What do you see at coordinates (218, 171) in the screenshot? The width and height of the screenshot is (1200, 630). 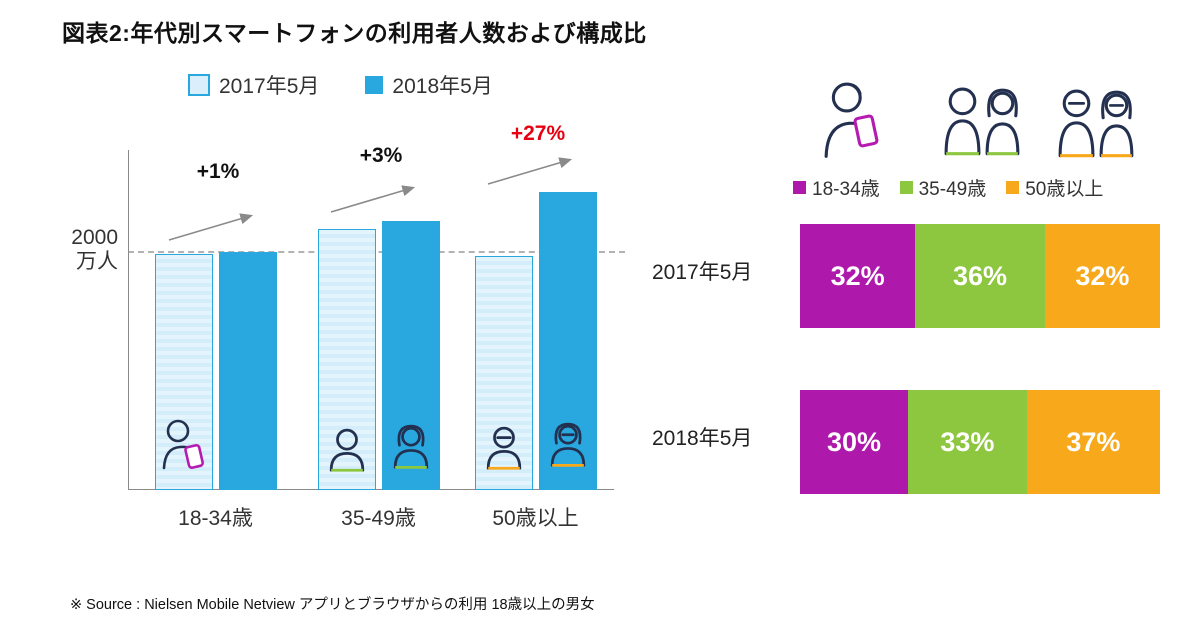 I see `growth-label-18-34: +1%` at bounding box center [218, 171].